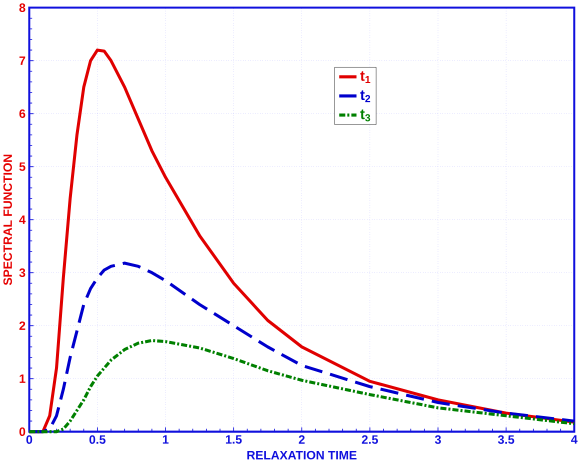  Describe the element at coordinates (365, 77) in the screenshot. I see `legend-label: t$_{1}$` at that location.